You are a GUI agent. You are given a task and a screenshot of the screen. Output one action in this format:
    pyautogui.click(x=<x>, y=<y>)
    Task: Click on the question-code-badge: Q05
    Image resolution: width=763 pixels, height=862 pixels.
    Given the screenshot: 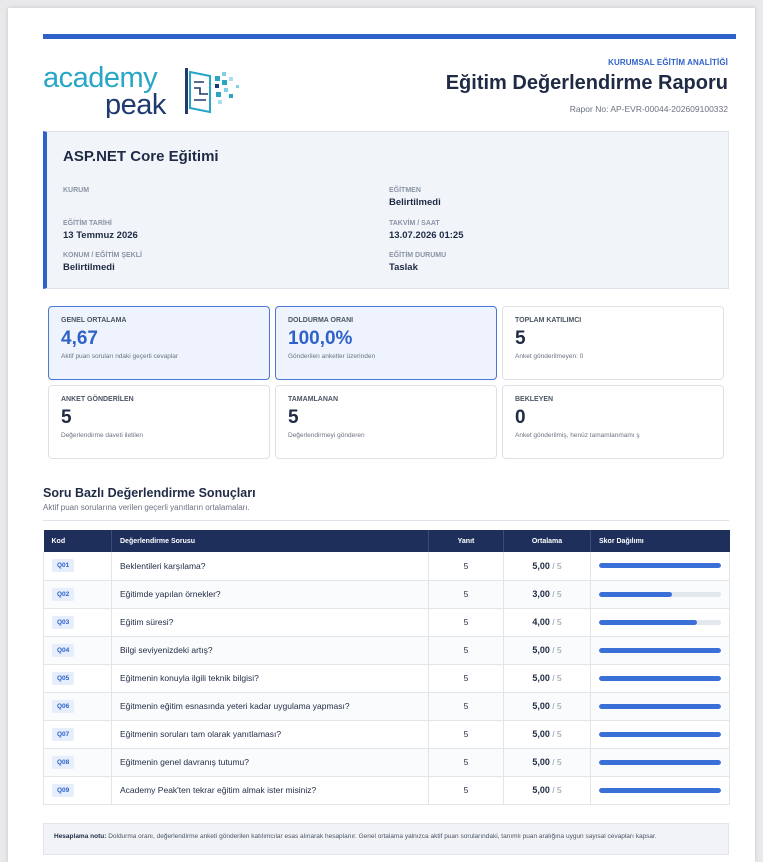 What is the action you would take?
    pyautogui.click(x=63, y=678)
    